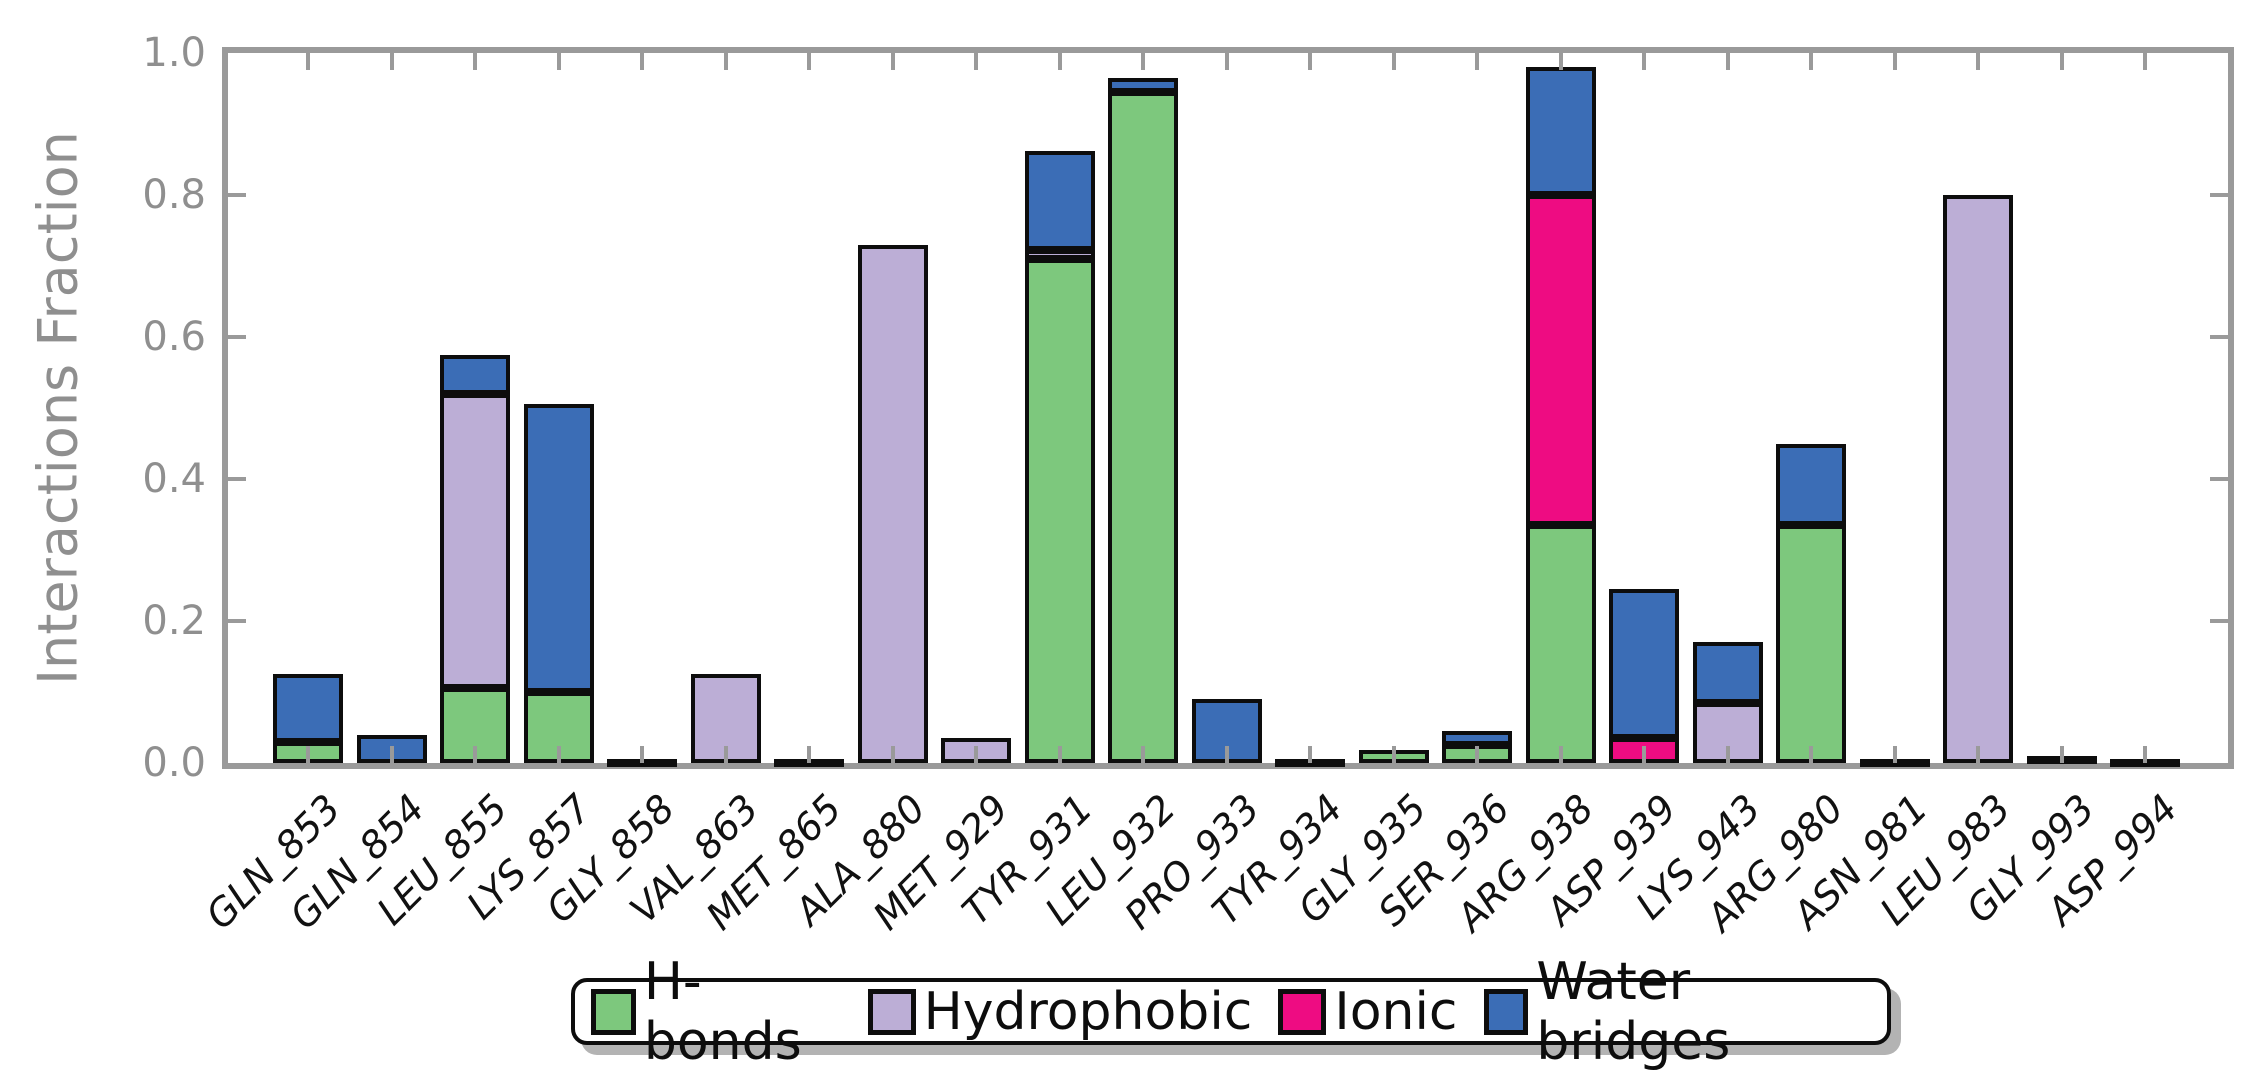 This screenshot has width=2250, height=1072. Describe the element at coordinates (1633, 1011) in the screenshot. I see `legend-label: Water bridges` at that location.